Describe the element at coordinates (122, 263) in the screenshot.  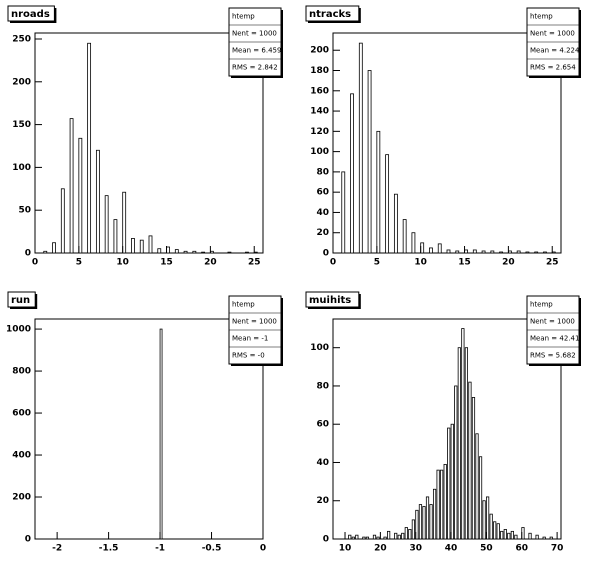
I see `x-tick-label: 10` at that location.